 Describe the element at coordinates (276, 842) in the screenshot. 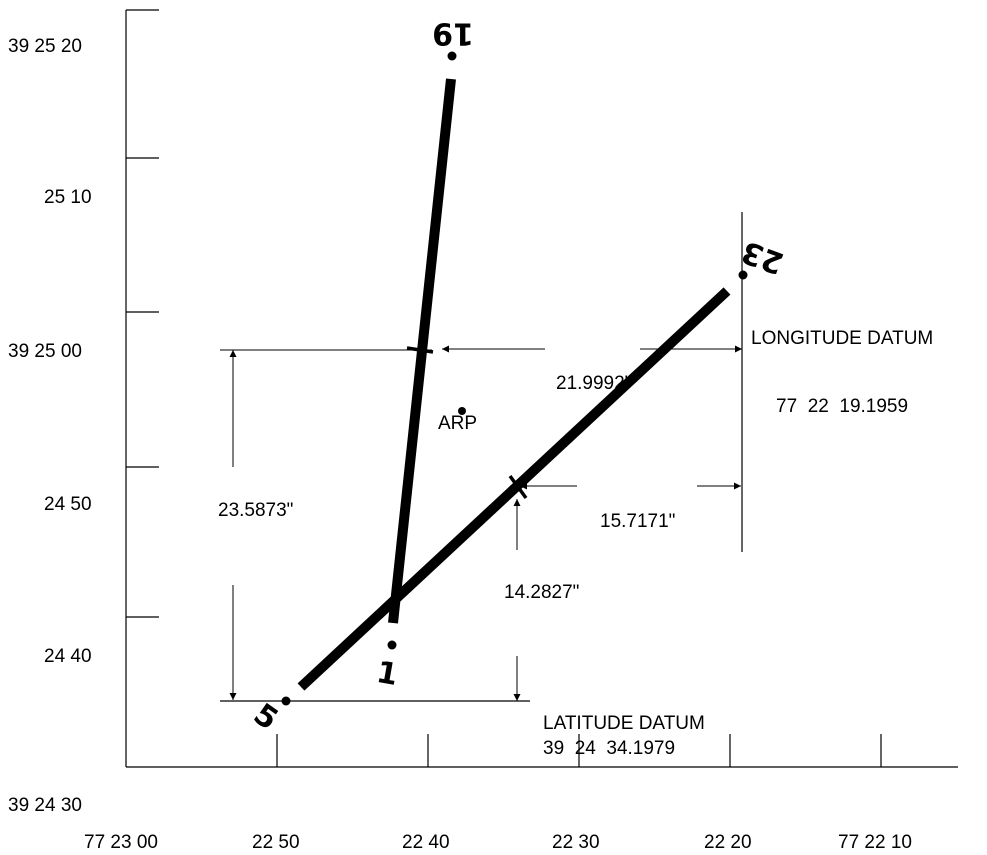

I see `x-axis-label: 22 50` at that location.